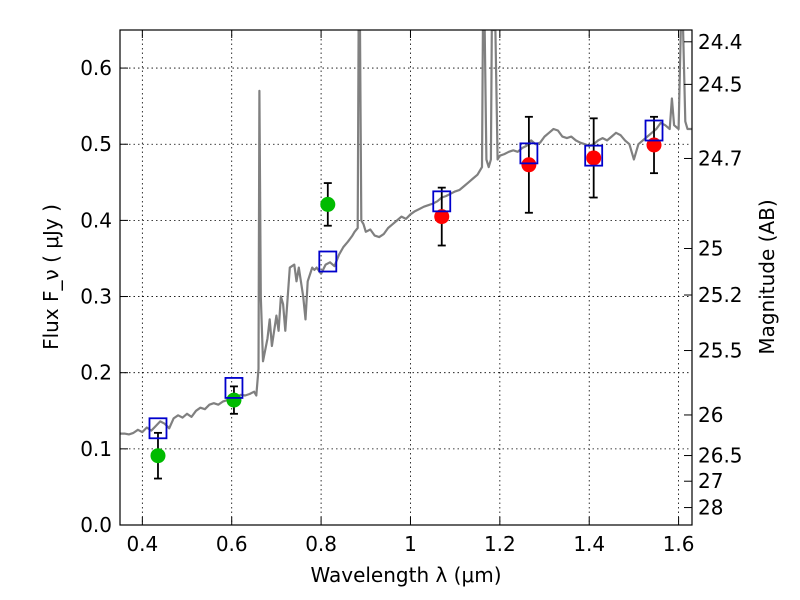 The height and width of the screenshot is (600, 800). Describe the element at coordinates (500, 544) in the screenshot. I see `x-tick-label: 1.2` at that location.